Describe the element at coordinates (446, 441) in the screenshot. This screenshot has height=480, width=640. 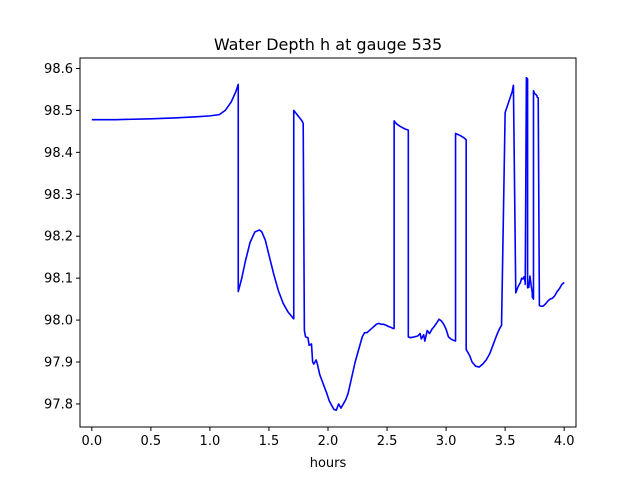
I see `x-tick-label: 3.0` at that location.